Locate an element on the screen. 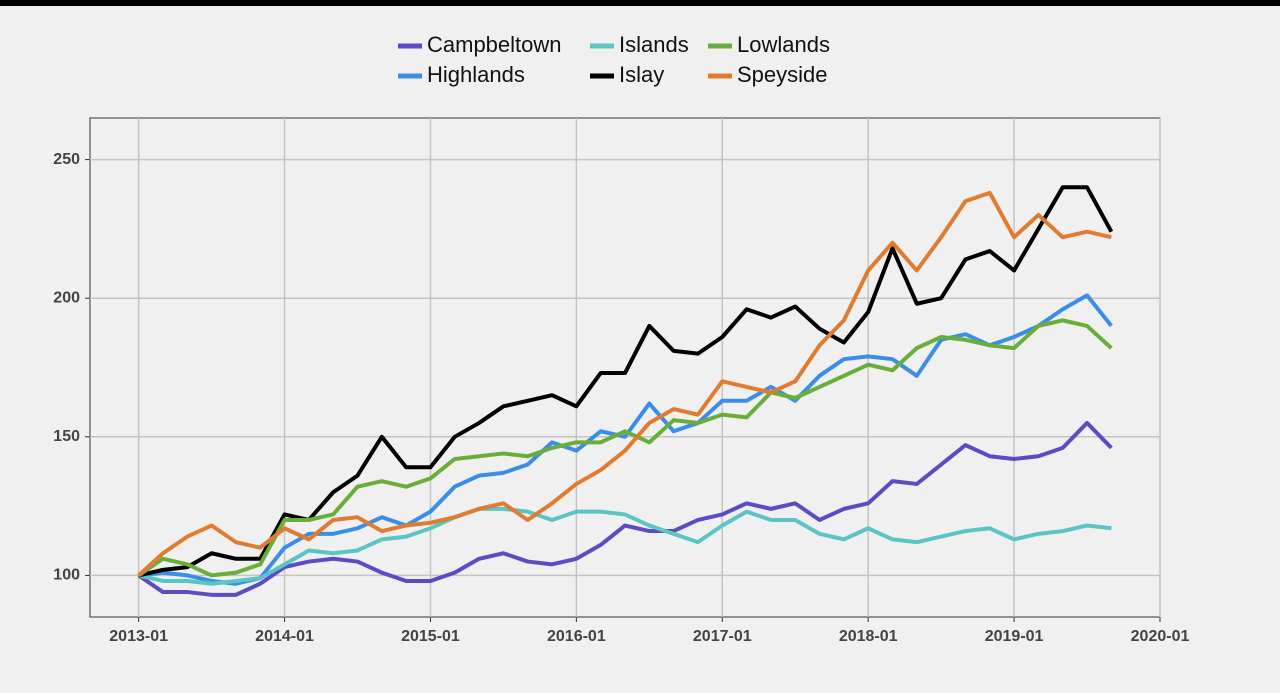 This screenshot has height=693, width=1280. x-tick-label: 2020-01 is located at coordinates (1160, 636).